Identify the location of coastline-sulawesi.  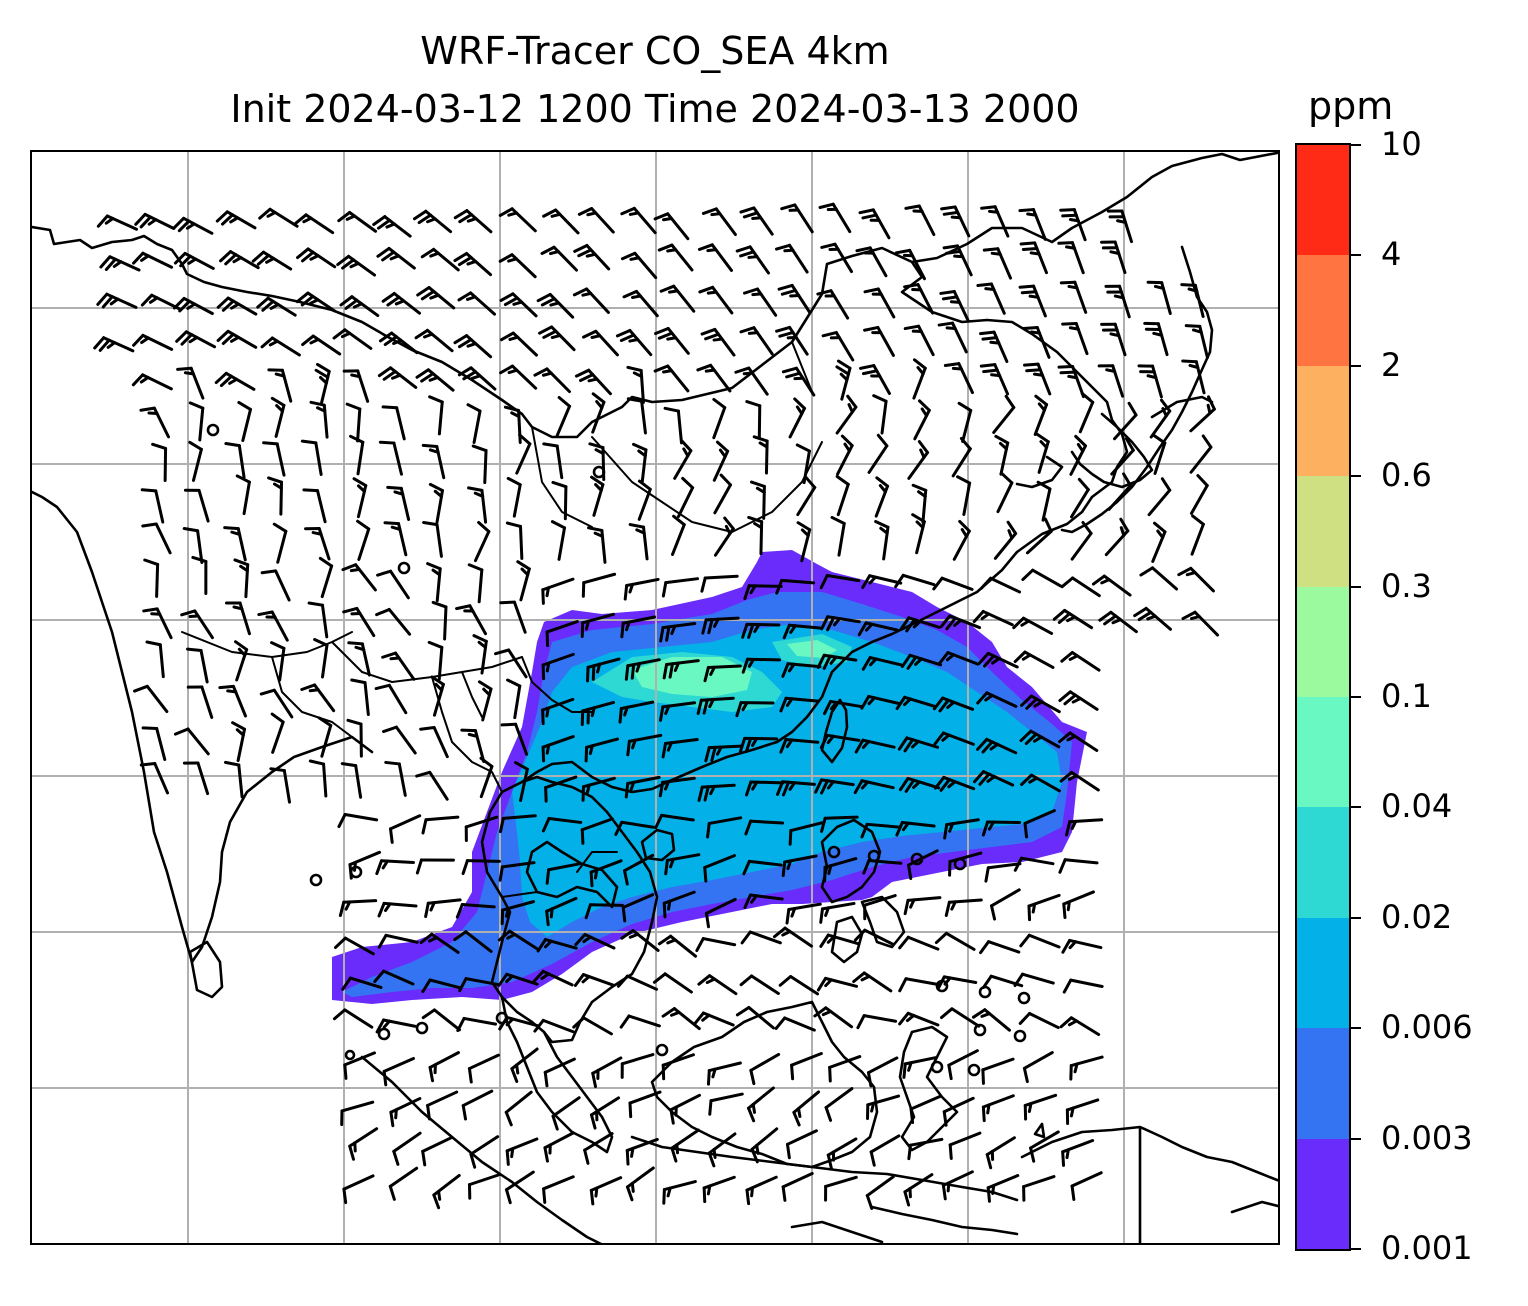
(928, 1088).